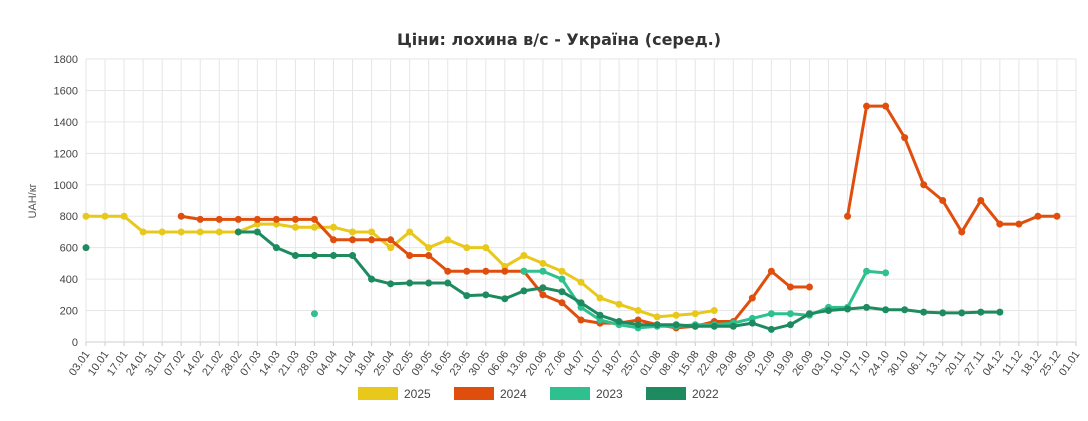 This screenshot has width=1088, height=421. Describe the element at coordinates (682, 394) in the screenshot. I see `legend-item-2022: 2022` at that location.